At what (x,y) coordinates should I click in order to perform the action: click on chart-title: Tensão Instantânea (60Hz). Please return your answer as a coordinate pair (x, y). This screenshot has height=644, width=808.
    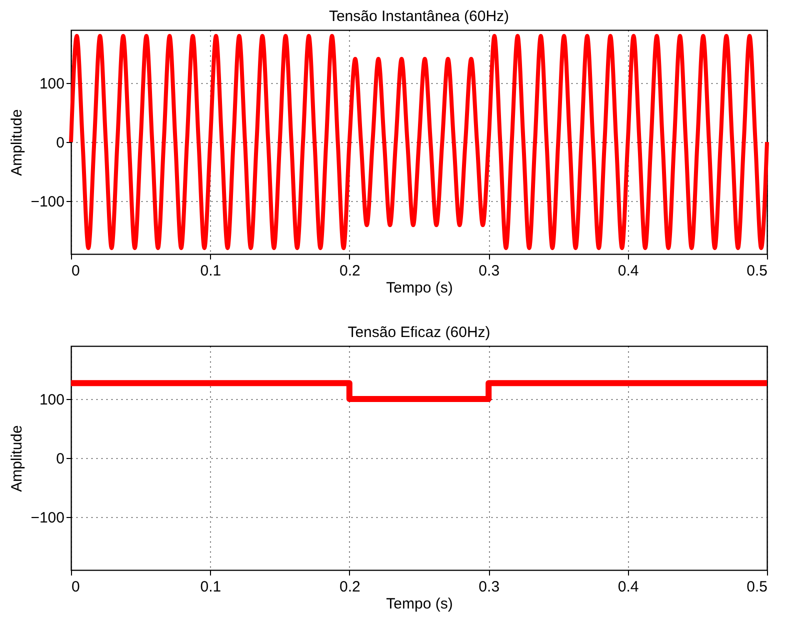
    Looking at the image, I should click on (419, 16).